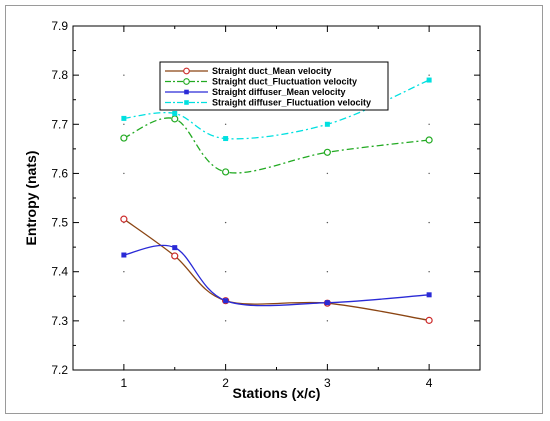 The width and height of the screenshot is (550, 421). I want to click on legend-label: Straight diffuser_Fluctuation velocity, so click(291, 103).